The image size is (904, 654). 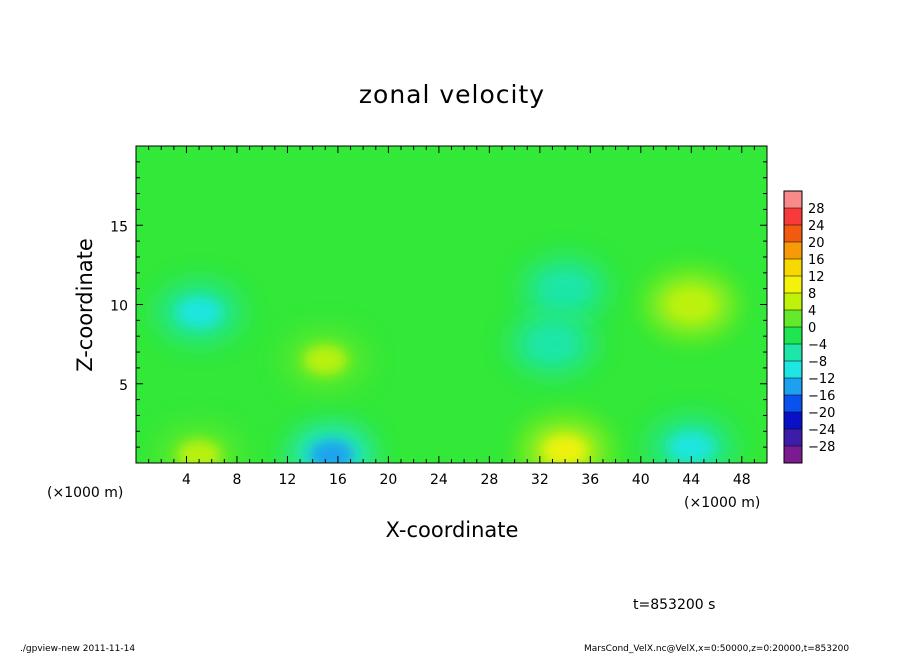 What do you see at coordinates (123, 386) in the screenshot?
I see `y-tick-label: 5` at bounding box center [123, 386].